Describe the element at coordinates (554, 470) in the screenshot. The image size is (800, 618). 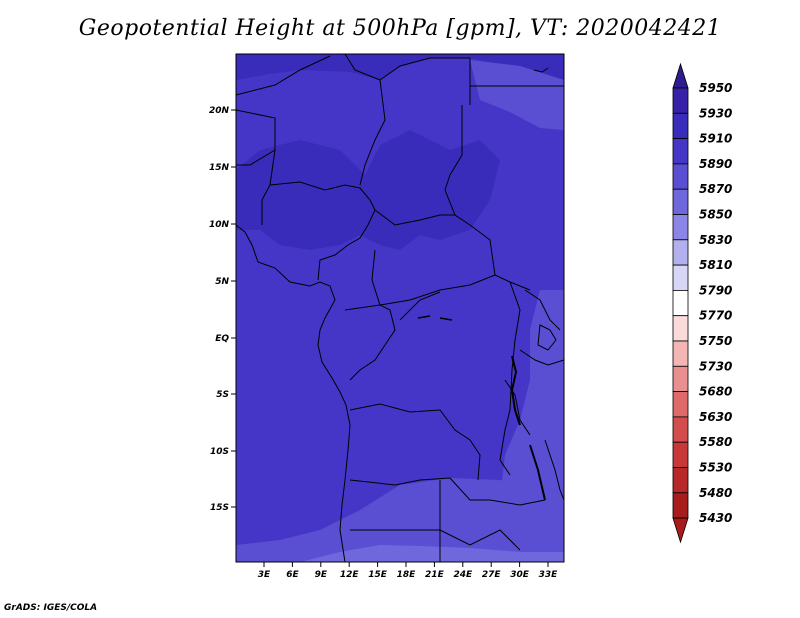
I see `border-mozambique` at that location.